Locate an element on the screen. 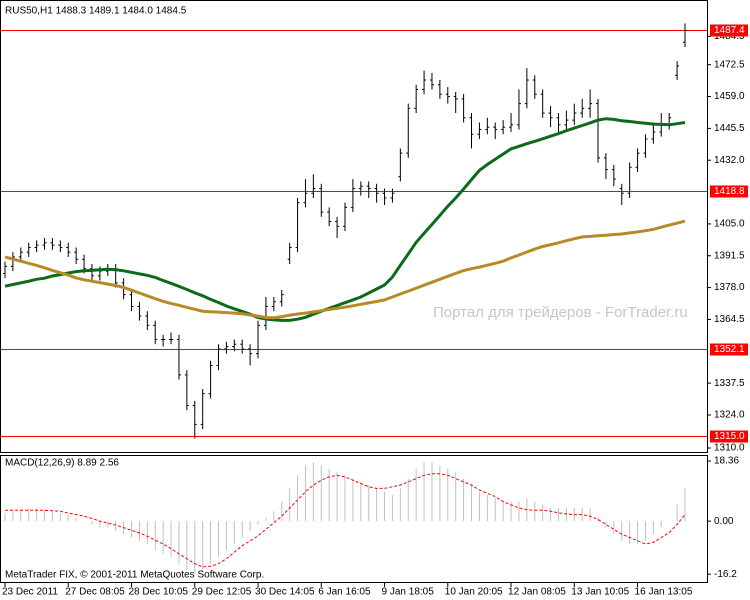  y-tick-label: 0.00 is located at coordinates (724, 521).